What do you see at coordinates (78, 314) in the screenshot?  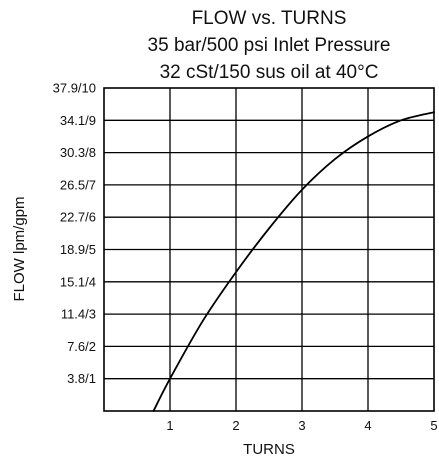 I see `y-tick-label: 11.4/3` at bounding box center [78, 314].